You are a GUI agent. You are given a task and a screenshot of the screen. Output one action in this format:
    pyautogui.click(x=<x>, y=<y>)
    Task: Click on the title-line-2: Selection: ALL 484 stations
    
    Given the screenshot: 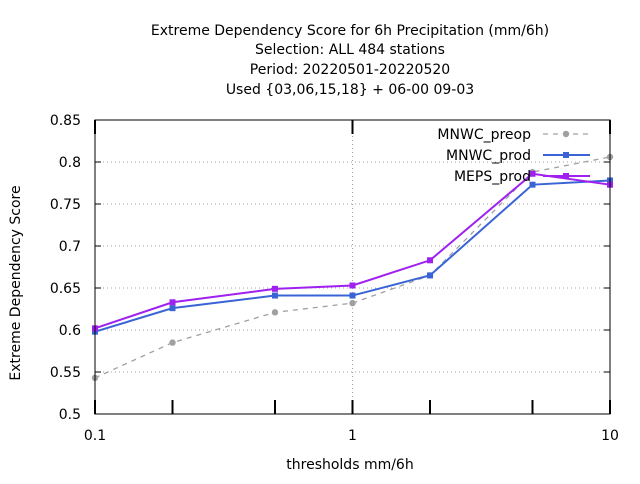 What is the action you would take?
    pyautogui.click(x=350, y=50)
    